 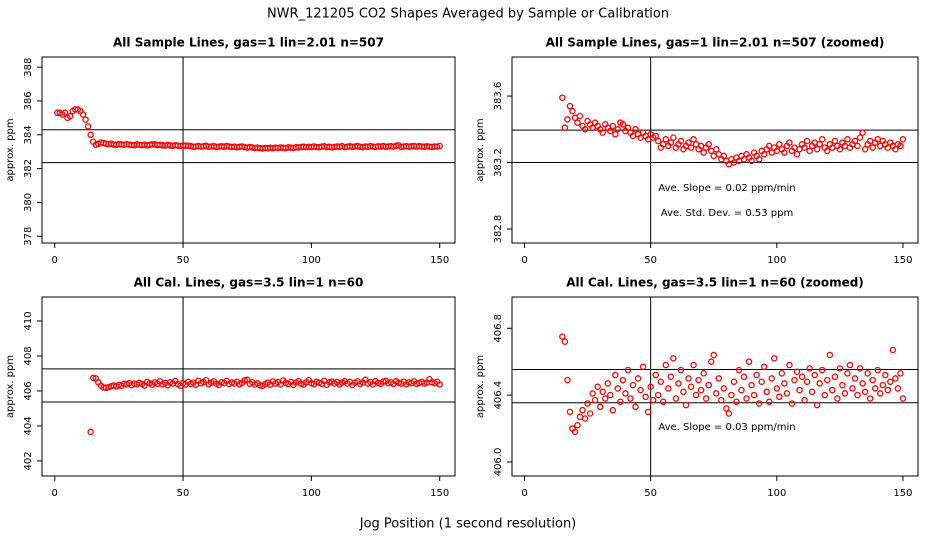 What do you see at coordinates (902, 260) in the screenshot?
I see `x-tick-label: 150` at bounding box center [902, 260].